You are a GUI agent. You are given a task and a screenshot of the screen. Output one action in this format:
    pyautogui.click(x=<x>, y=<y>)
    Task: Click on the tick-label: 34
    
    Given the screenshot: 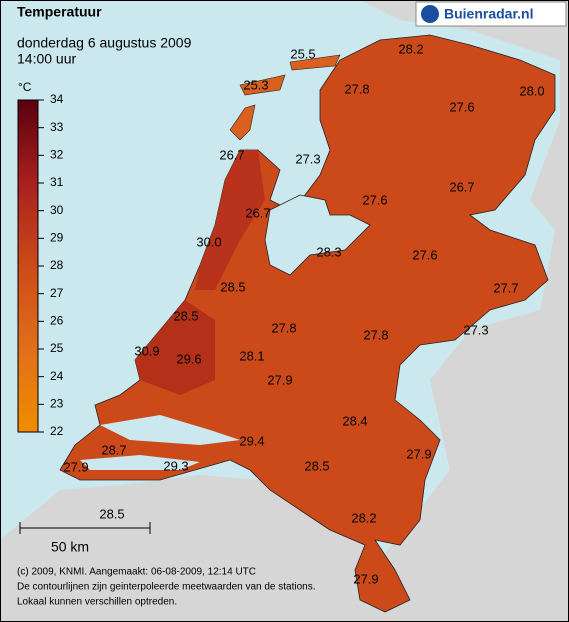 What is the action you would take?
    pyautogui.click(x=57, y=99)
    